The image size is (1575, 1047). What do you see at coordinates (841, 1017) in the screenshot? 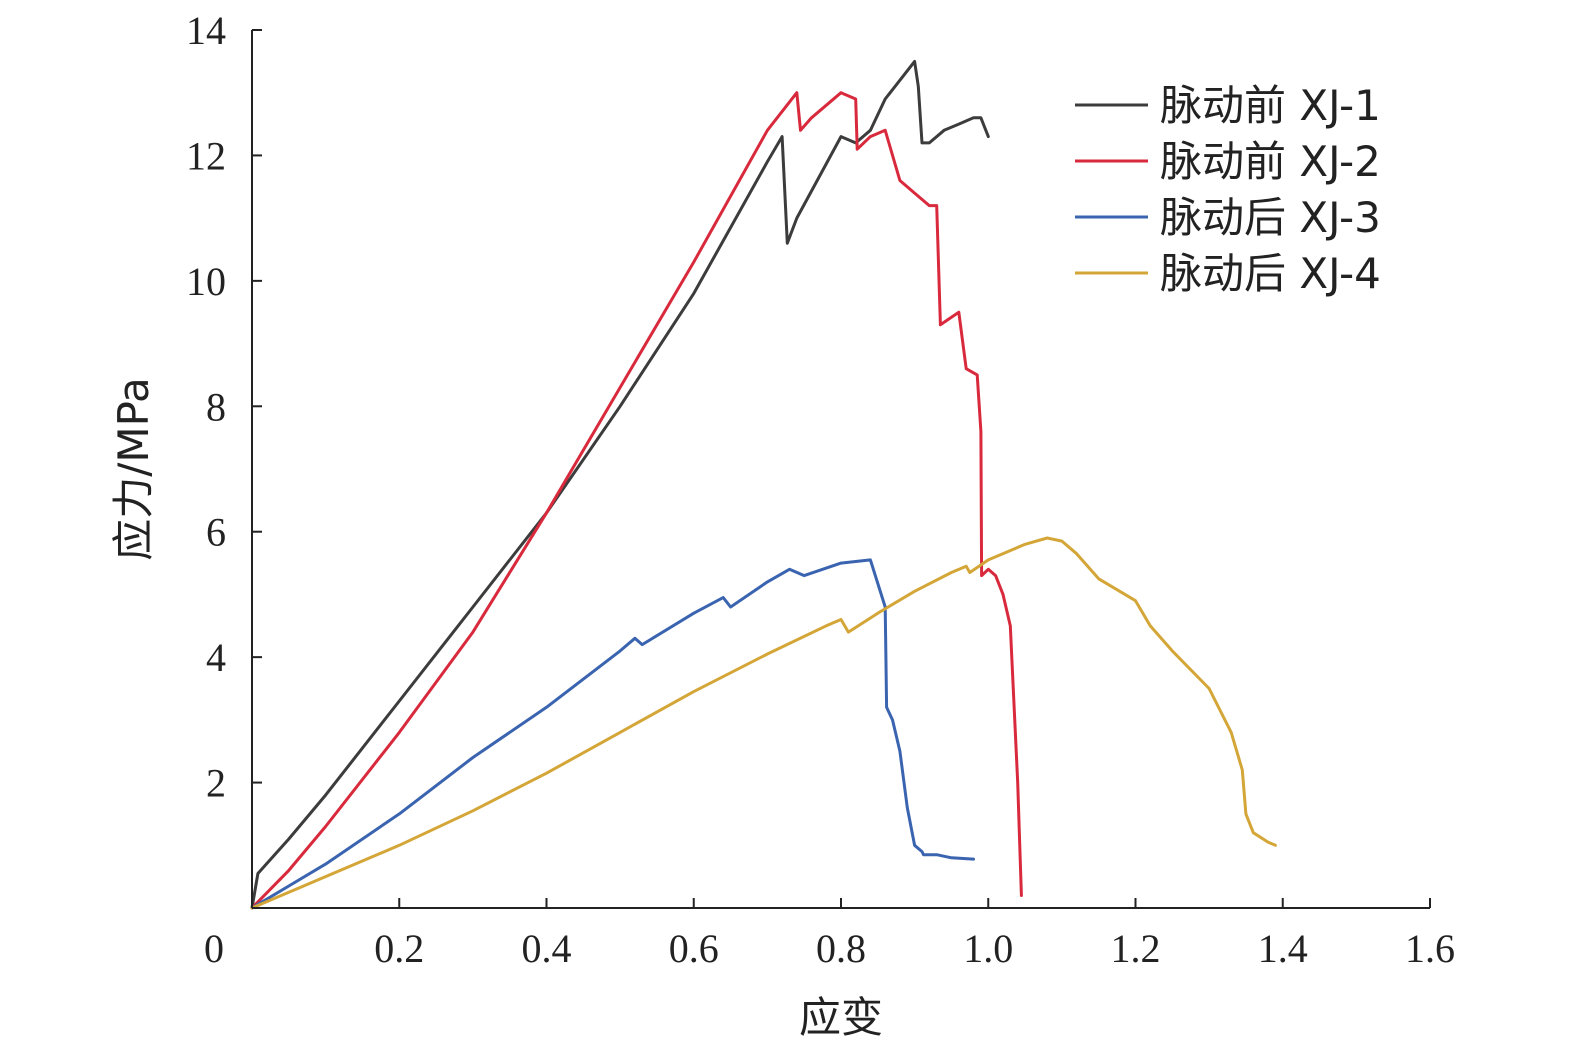
I see `x-axis-title: 应变` at bounding box center [841, 1017].